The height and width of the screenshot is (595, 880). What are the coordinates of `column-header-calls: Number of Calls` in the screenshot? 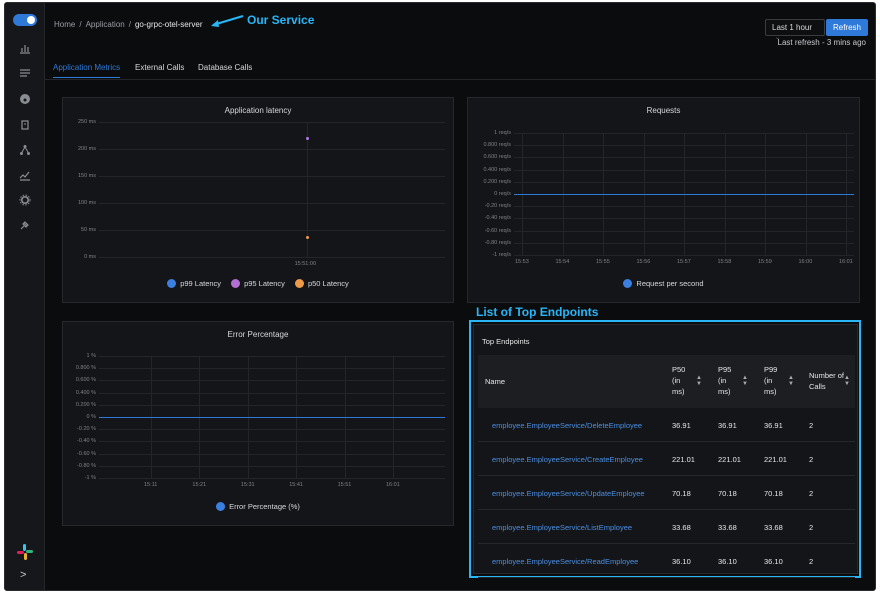 It's located at (827, 381).